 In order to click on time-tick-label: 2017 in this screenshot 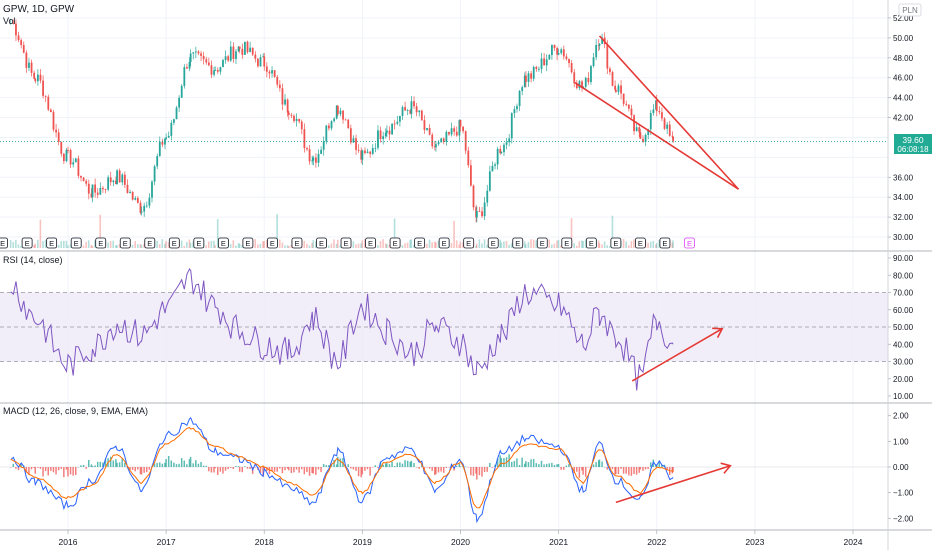, I will do `click(166, 542)`.